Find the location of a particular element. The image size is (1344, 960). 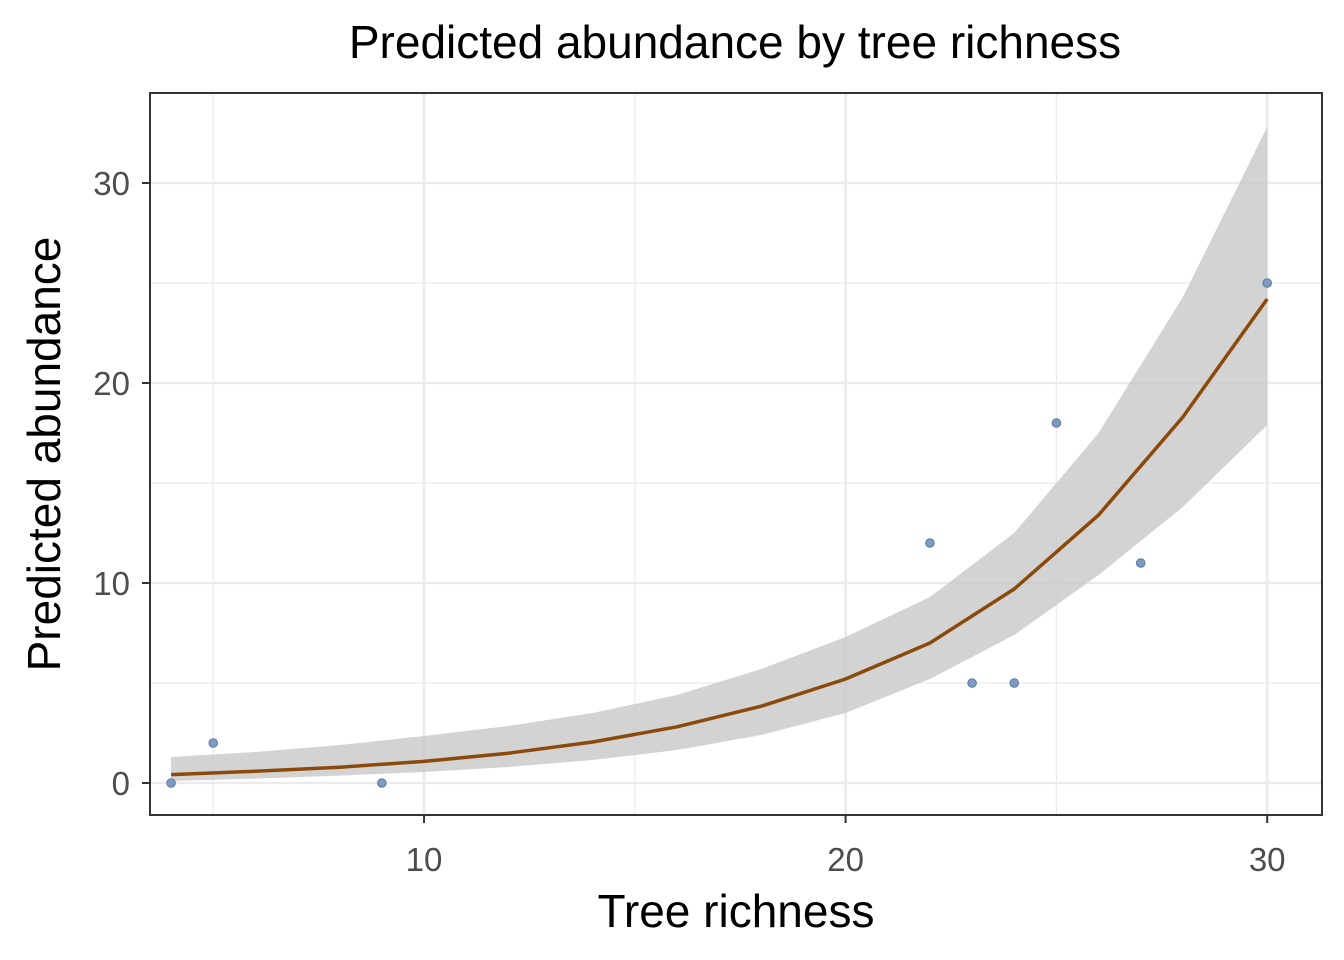

y-tick-label: 10 is located at coordinates (111, 583).